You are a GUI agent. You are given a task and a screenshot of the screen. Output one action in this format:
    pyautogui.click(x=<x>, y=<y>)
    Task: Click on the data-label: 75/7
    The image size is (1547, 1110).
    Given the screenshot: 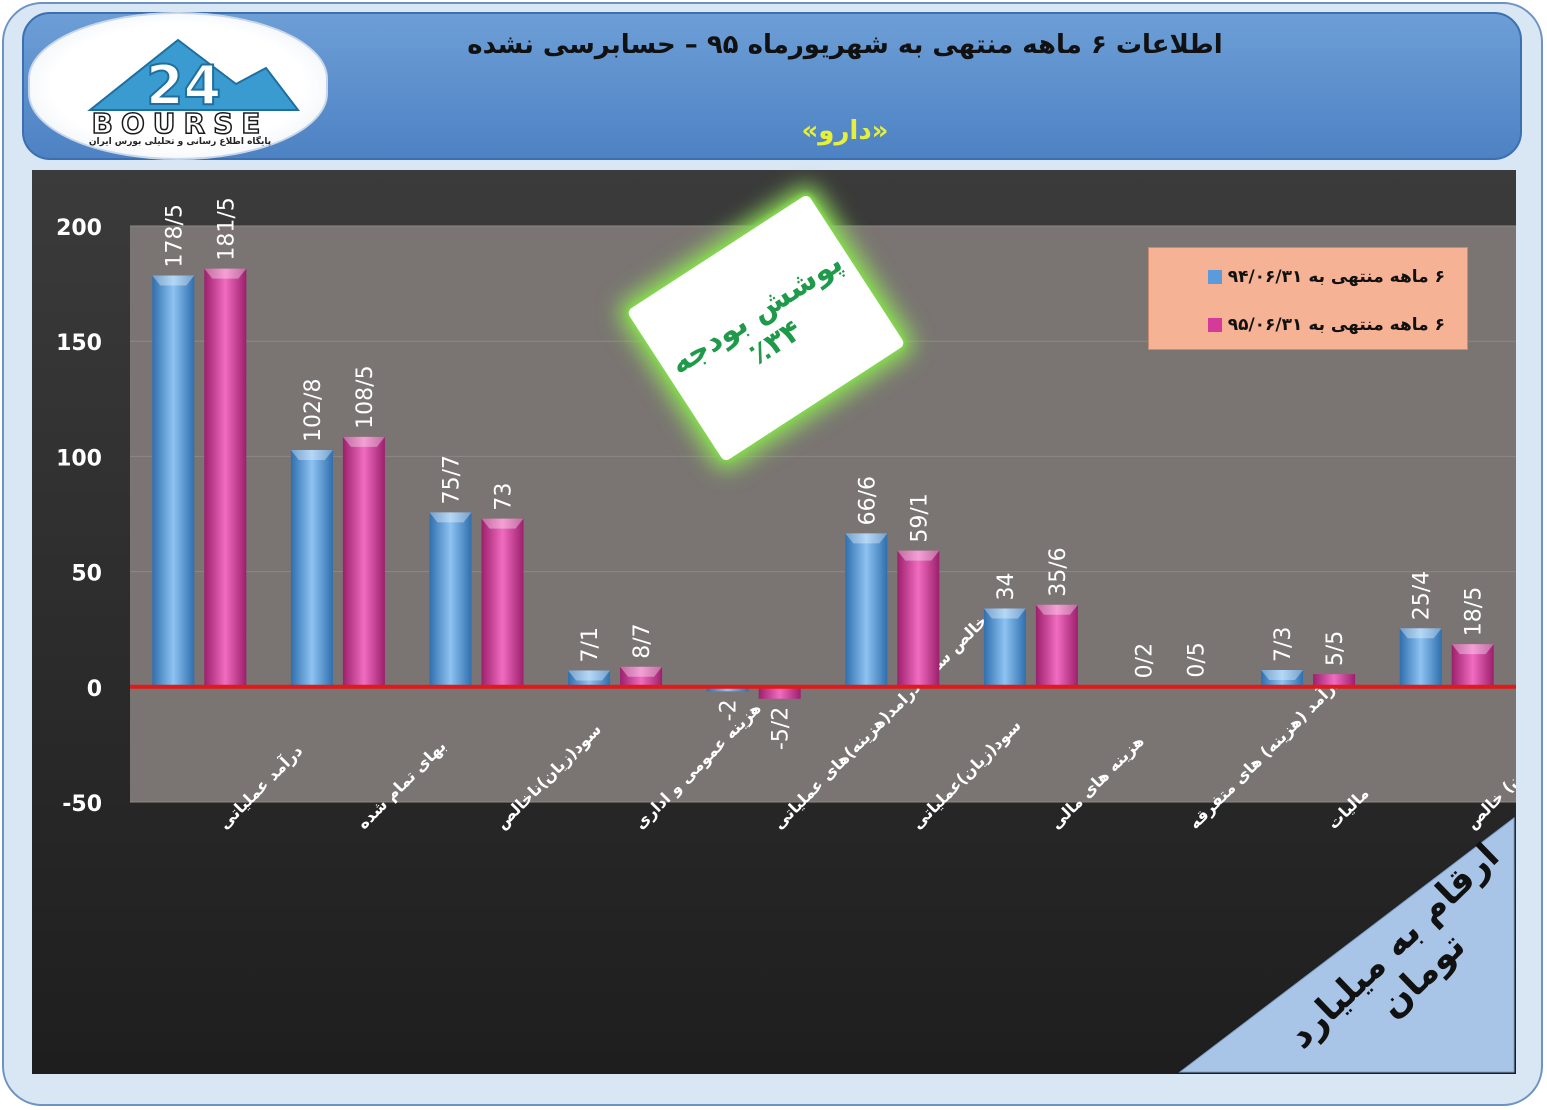 What is the action you would take?
    pyautogui.click(x=452, y=479)
    